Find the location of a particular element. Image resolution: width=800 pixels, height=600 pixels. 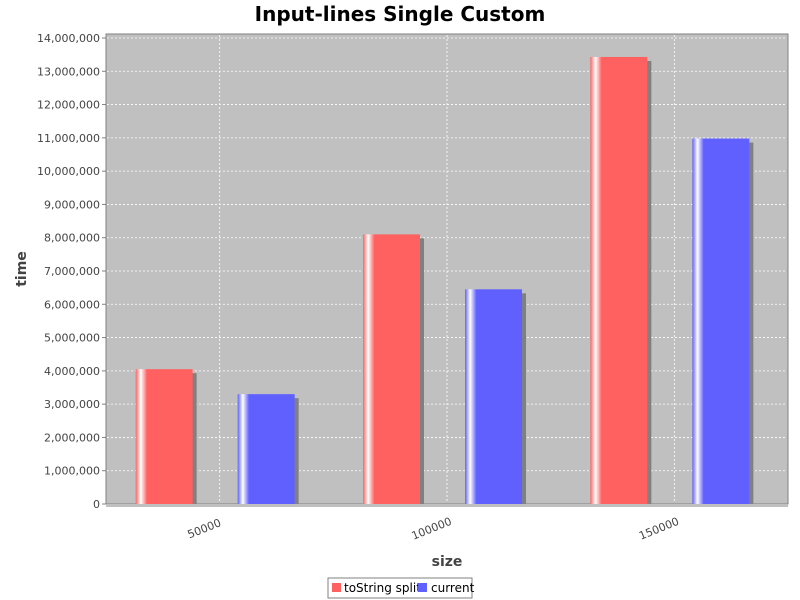

x-axis-label: size is located at coordinates (447, 562).